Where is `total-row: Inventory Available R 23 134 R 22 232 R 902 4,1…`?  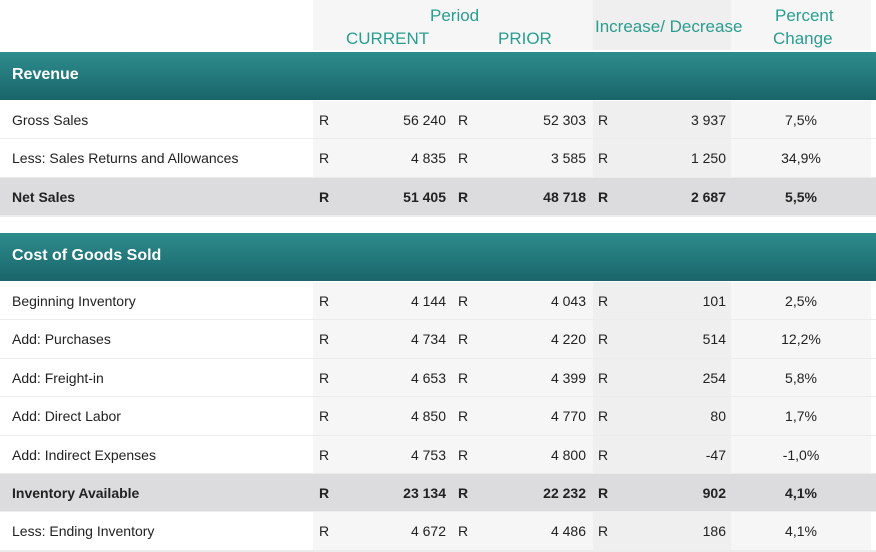
total-row: Inventory Available R 23 134 R 22 232 R 902 4,1… is located at coordinates (438, 494).